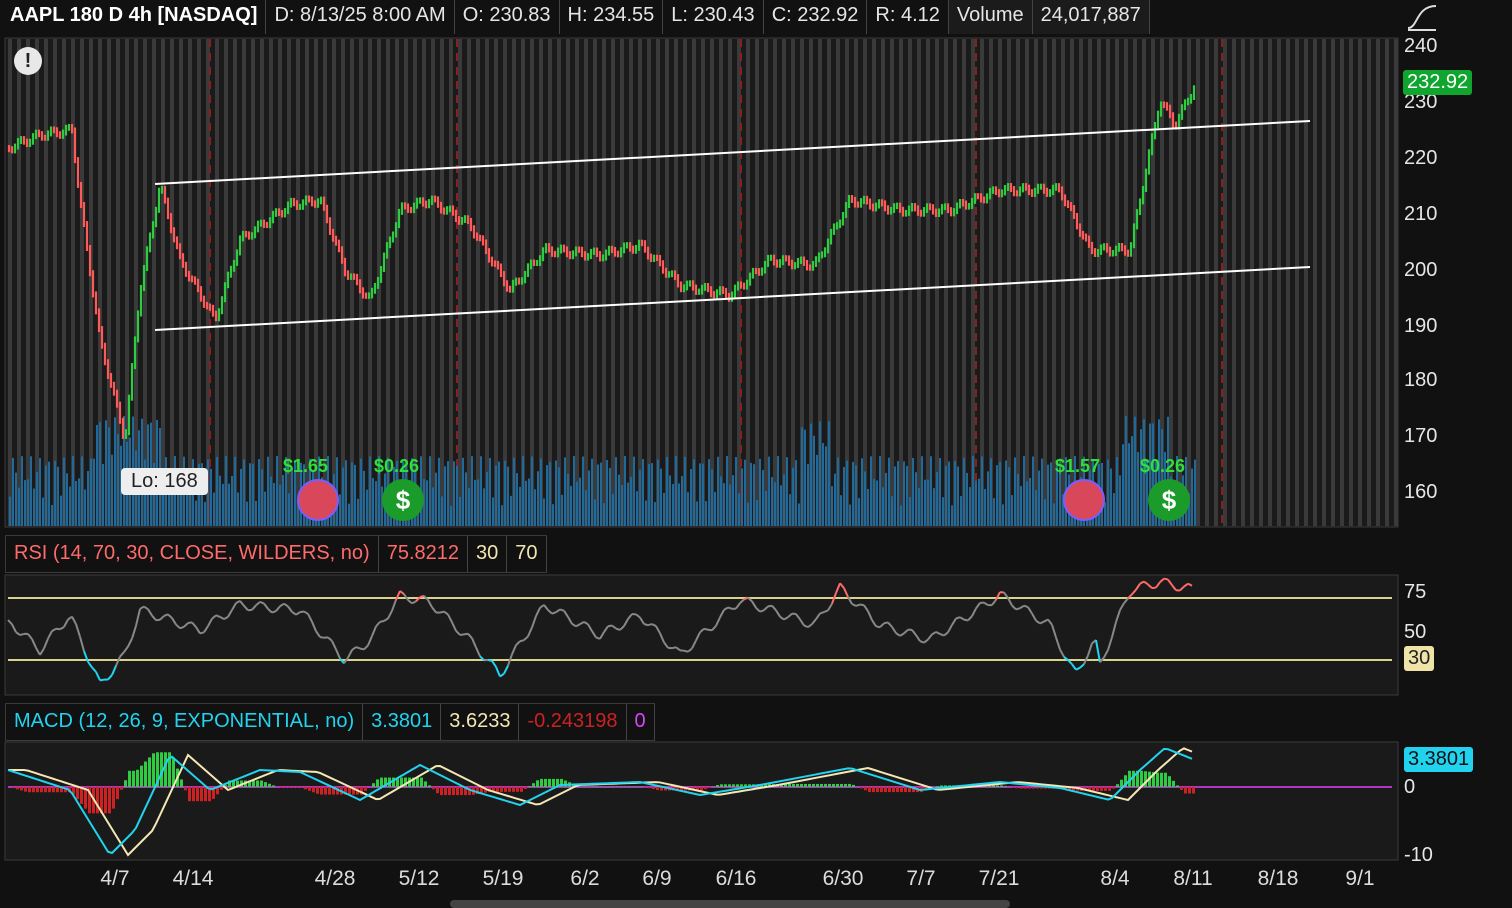  Describe the element at coordinates (1193, 878) in the screenshot. I see `date-tick: 8/11` at that location.